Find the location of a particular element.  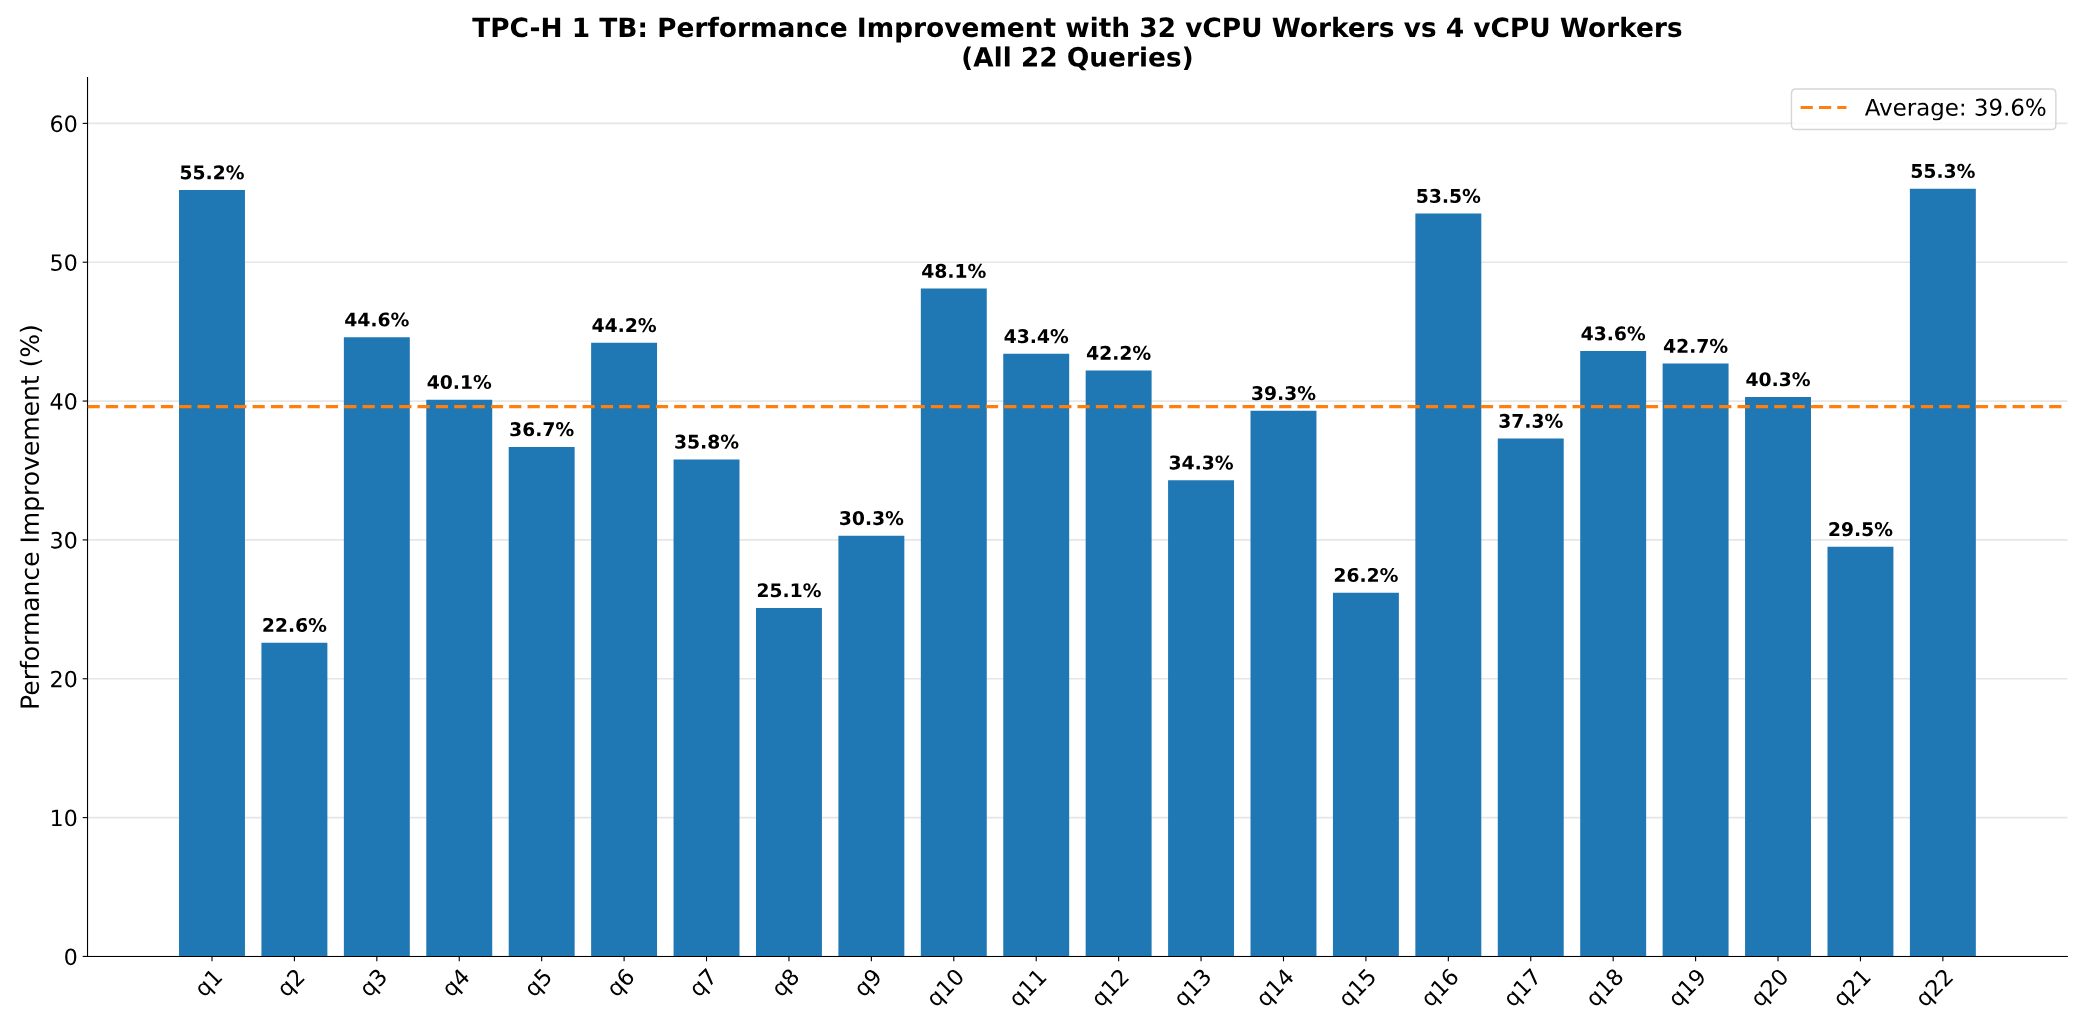

data-label: 30.3% is located at coordinates (872, 518).